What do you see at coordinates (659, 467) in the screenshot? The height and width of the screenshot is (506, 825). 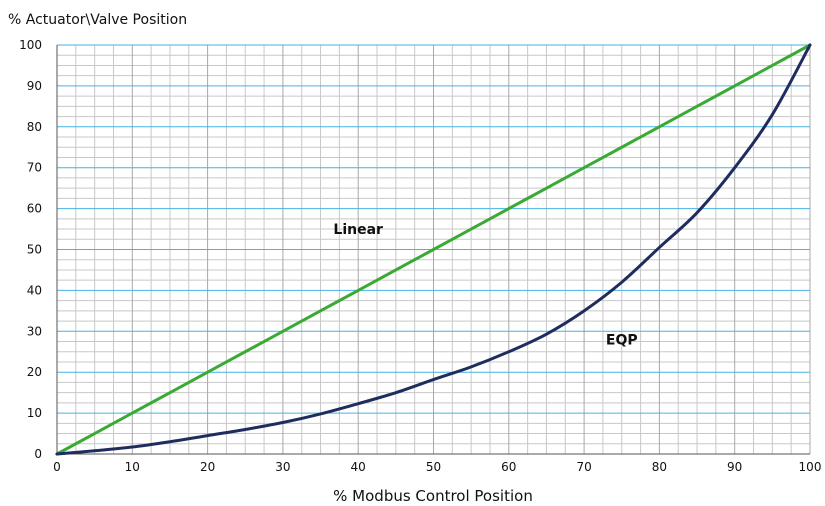 I see `x-tick-label: 80` at bounding box center [659, 467].